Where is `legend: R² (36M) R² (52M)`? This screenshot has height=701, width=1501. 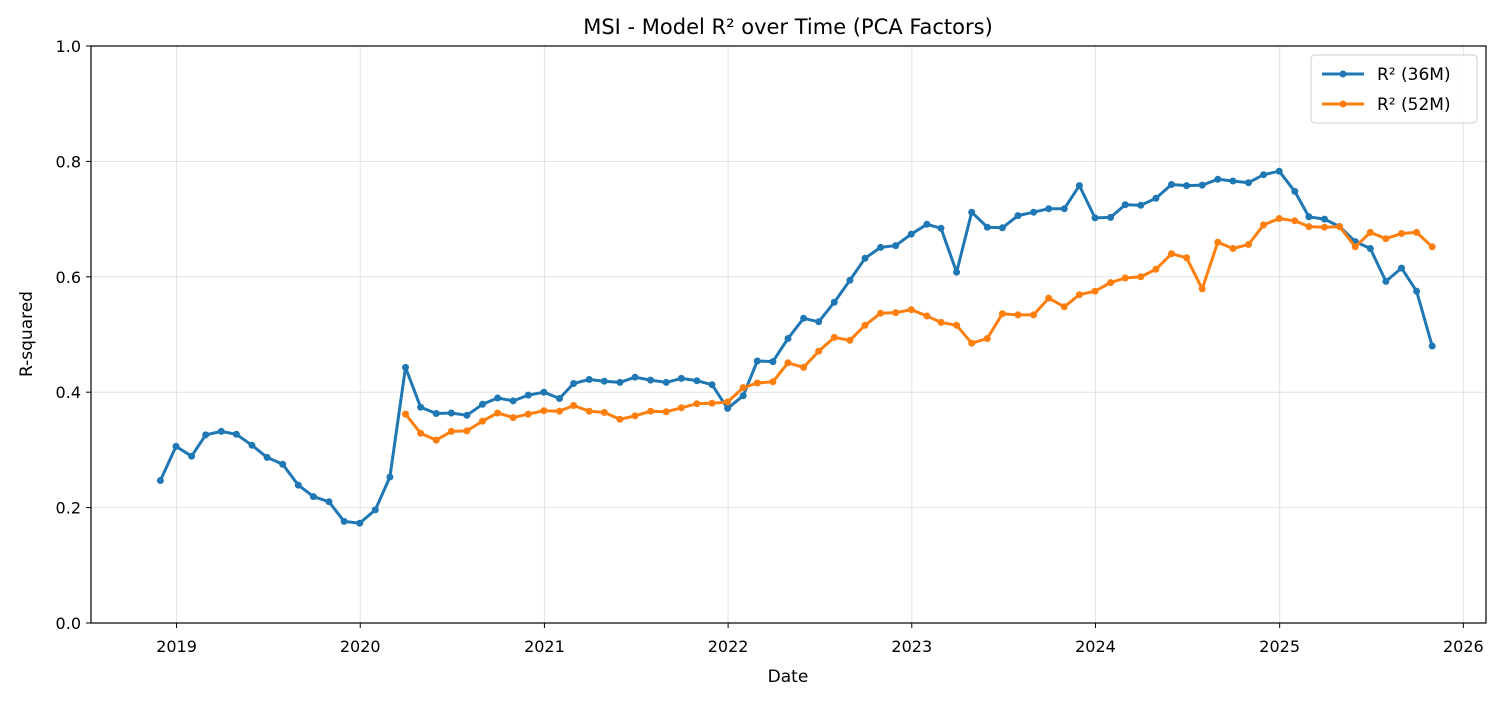 legend: R² (36M) R² (52M) is located at coordinates (1394, 89).